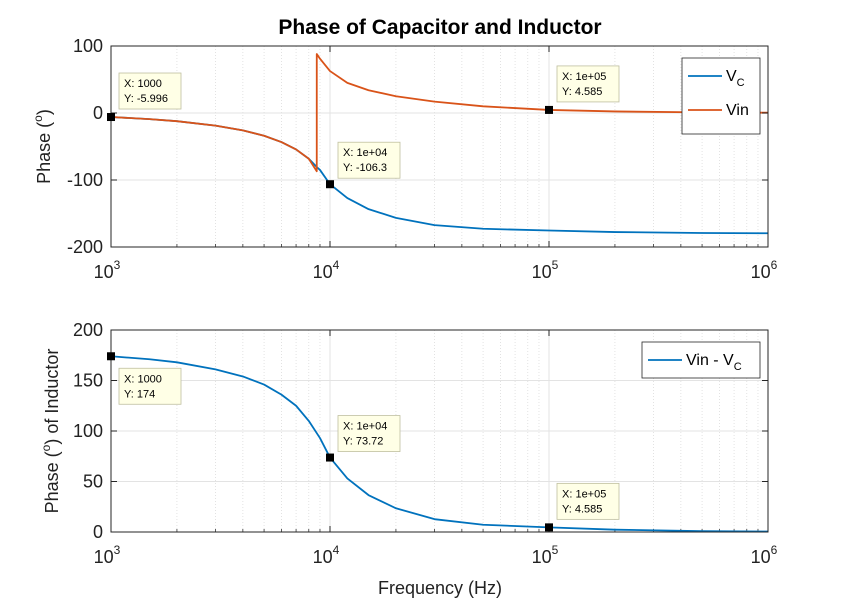 This screenshot has height=605, width=850. I want to click on y-tick-label: 50, so click(93, 482).